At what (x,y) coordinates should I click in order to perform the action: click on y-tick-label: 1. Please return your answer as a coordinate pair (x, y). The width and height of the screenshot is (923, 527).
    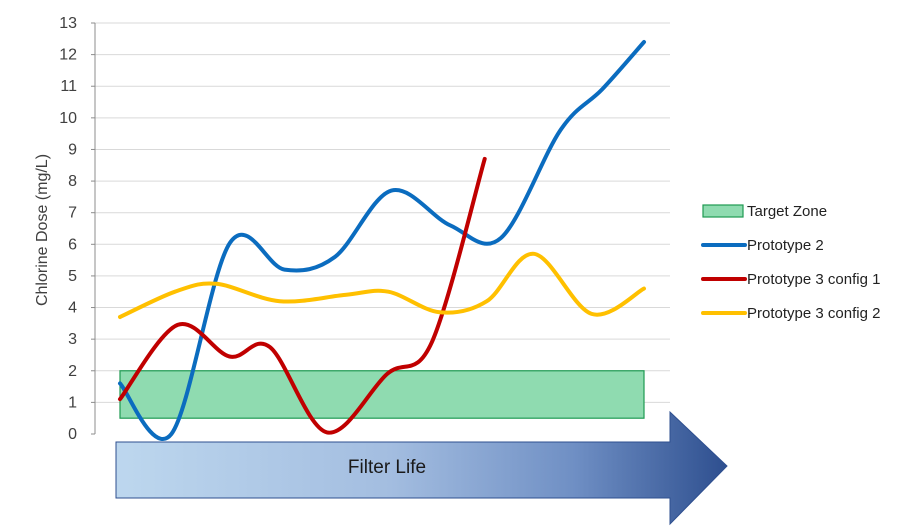
    Looking at the image, I should click on (72, 402).